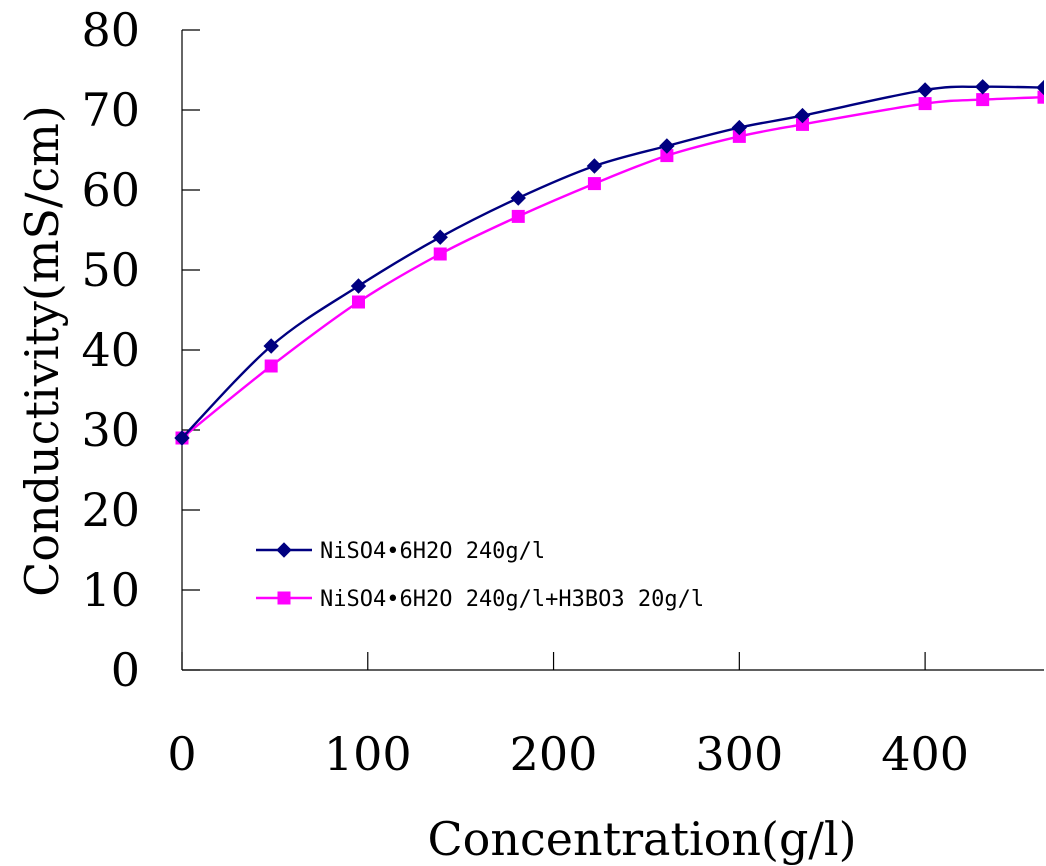  Describe the element at coordinates (110, 270) in the screenshot. I see `y-tick-label: 50` at that location.